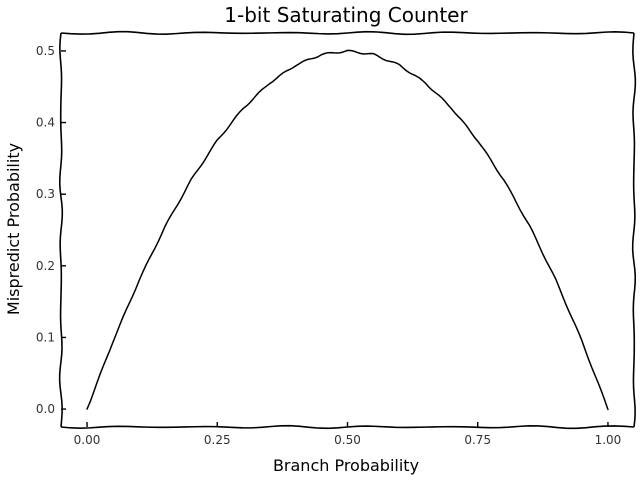 The width and height of the screenshot is (640, 480). I want to click on x-tick-label: 0.50, so click(347, 440).